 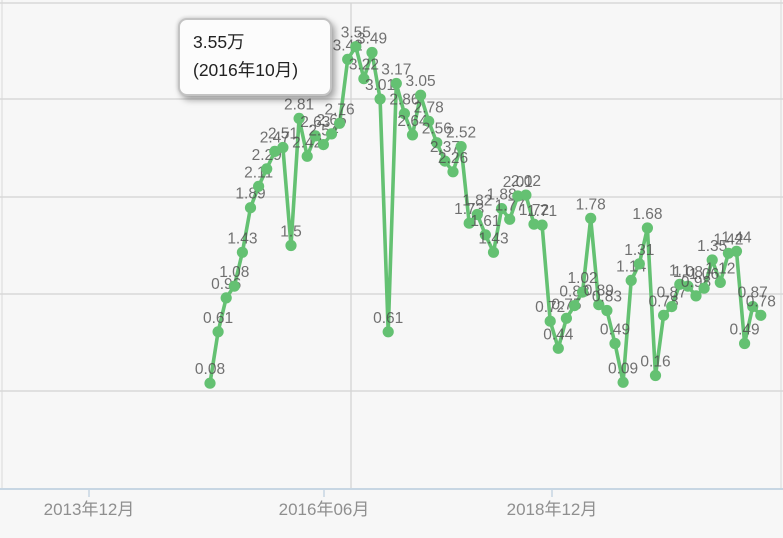 What do you see at coordinates (246, 70) in the screenshot?
I see `tooltip-date: (2016年10月)` at bounding box center [246, 70].